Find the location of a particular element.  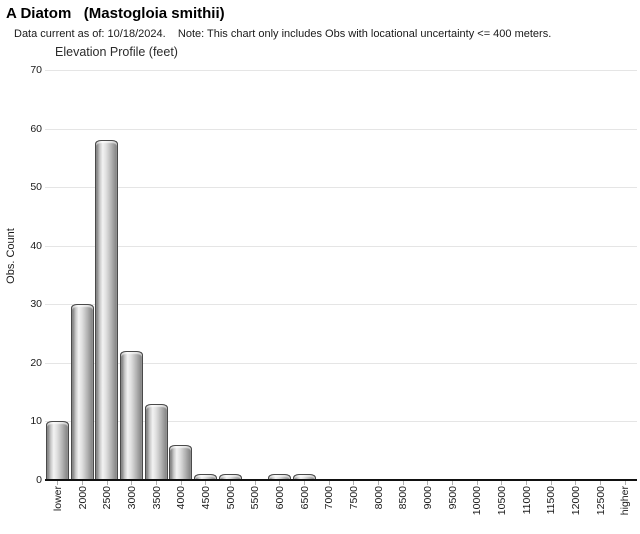

x-tick-label: 10000 is located at coordinates (477, 501).